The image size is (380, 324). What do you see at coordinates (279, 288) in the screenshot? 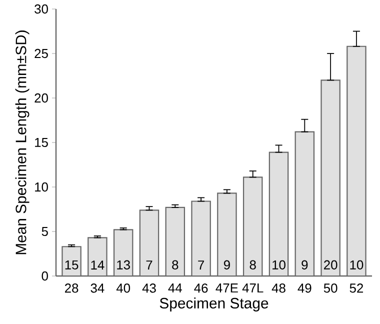
I see `x-tick-label: 48` at bounding box center [279, 288].